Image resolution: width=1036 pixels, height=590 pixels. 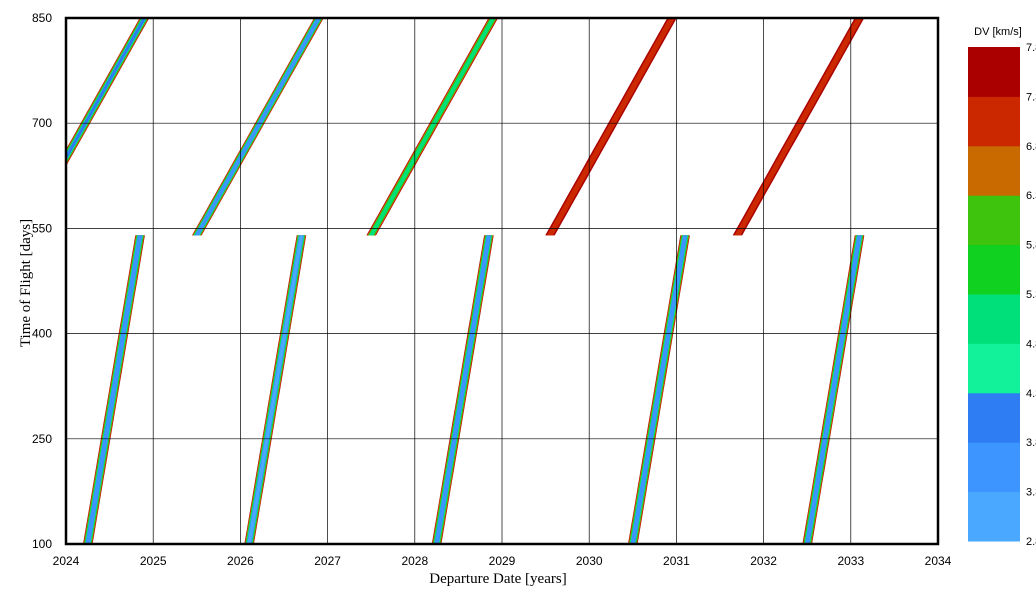 I want to click on x-tick-label: 2024, so click(x=66, y=561).